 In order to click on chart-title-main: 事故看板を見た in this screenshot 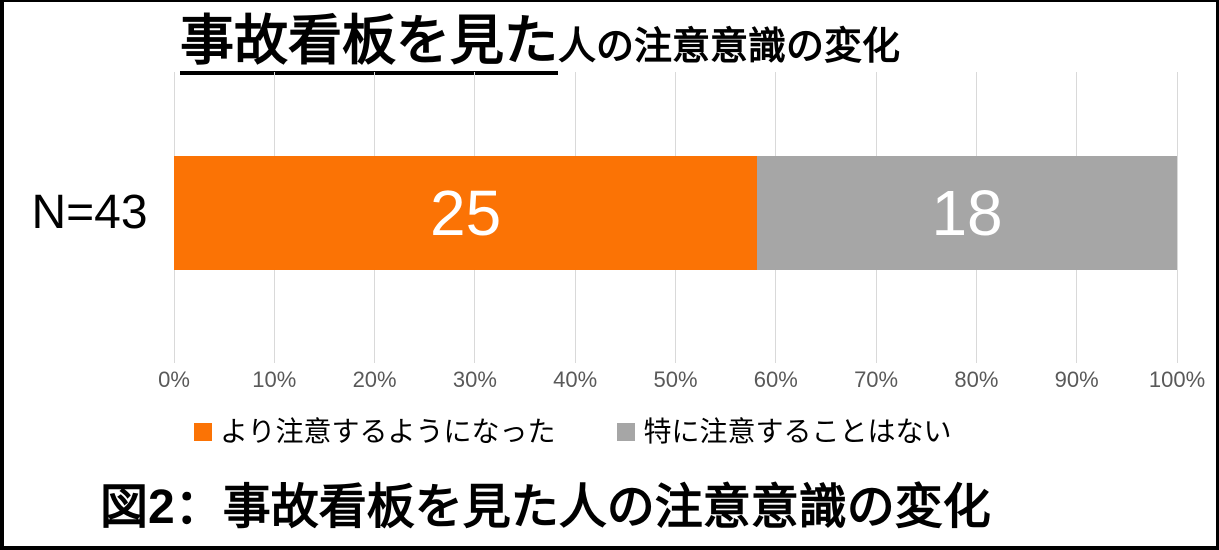, I will do `click(369, 44)`.